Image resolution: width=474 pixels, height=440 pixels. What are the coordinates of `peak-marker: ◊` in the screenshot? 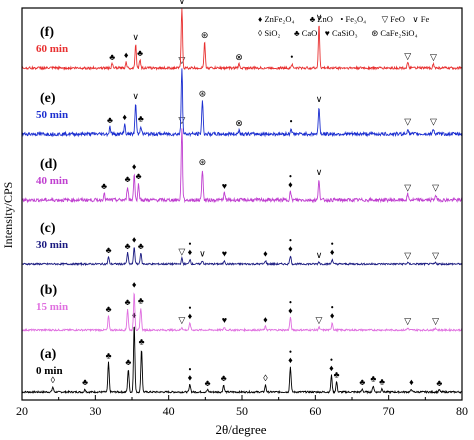 It's located at (53, 380).